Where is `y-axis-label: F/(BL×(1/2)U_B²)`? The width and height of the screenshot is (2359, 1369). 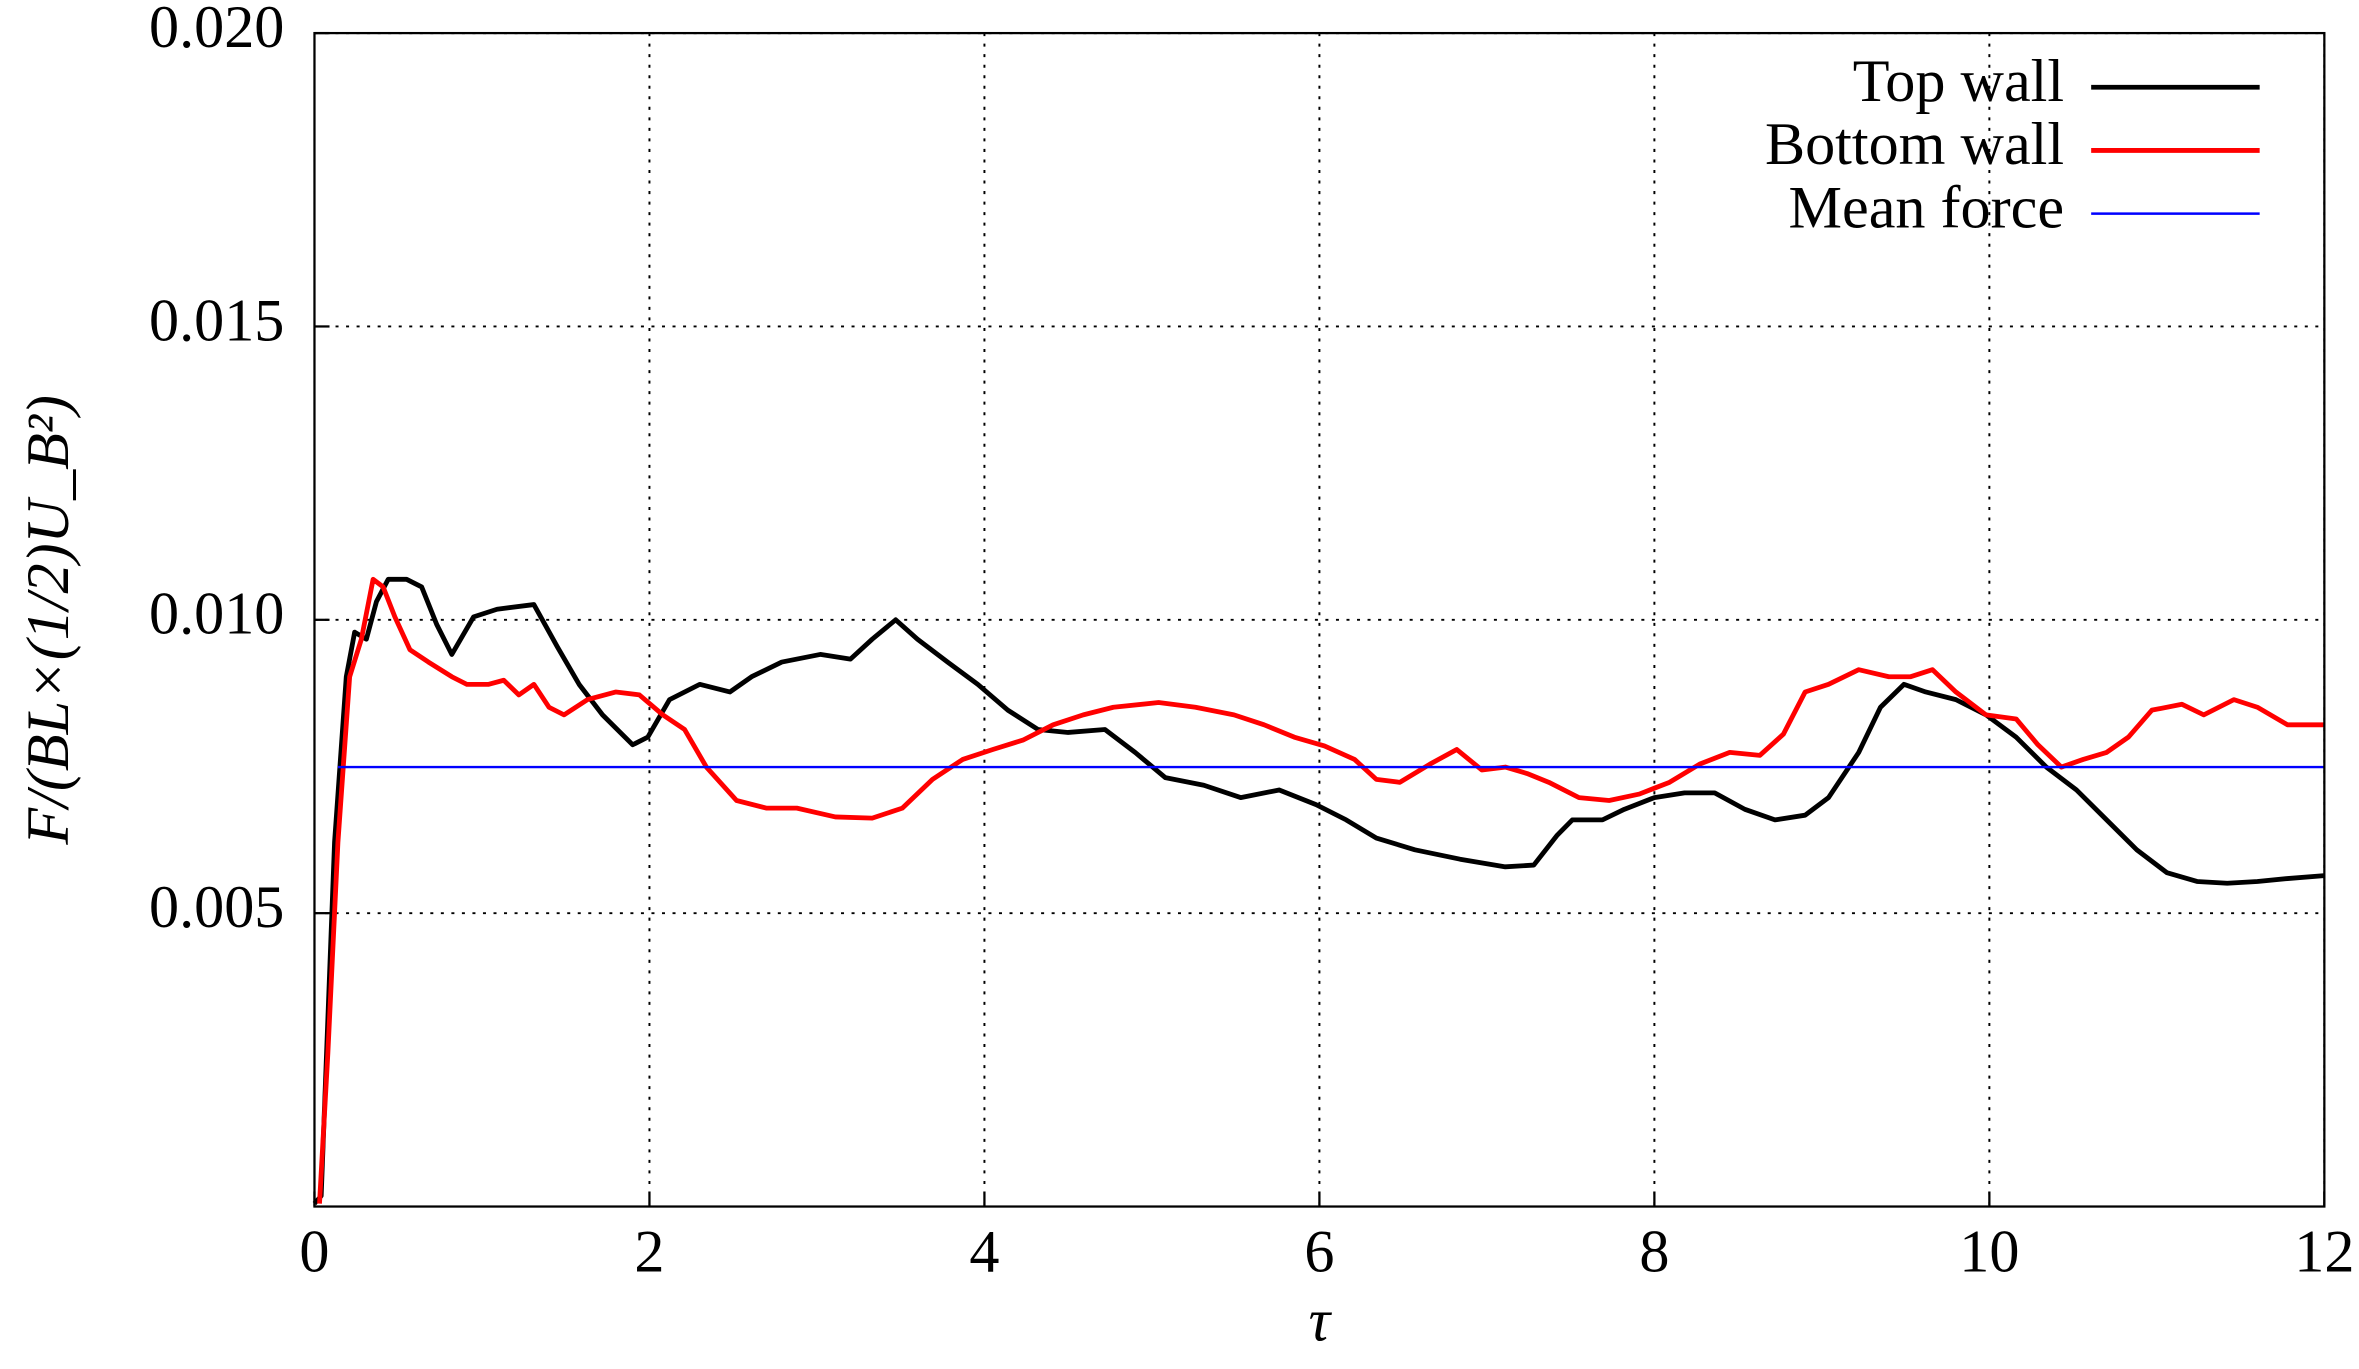
y-axis-label: F/(BL×(1/2)U_B²) is located at coordinates (48, 620).